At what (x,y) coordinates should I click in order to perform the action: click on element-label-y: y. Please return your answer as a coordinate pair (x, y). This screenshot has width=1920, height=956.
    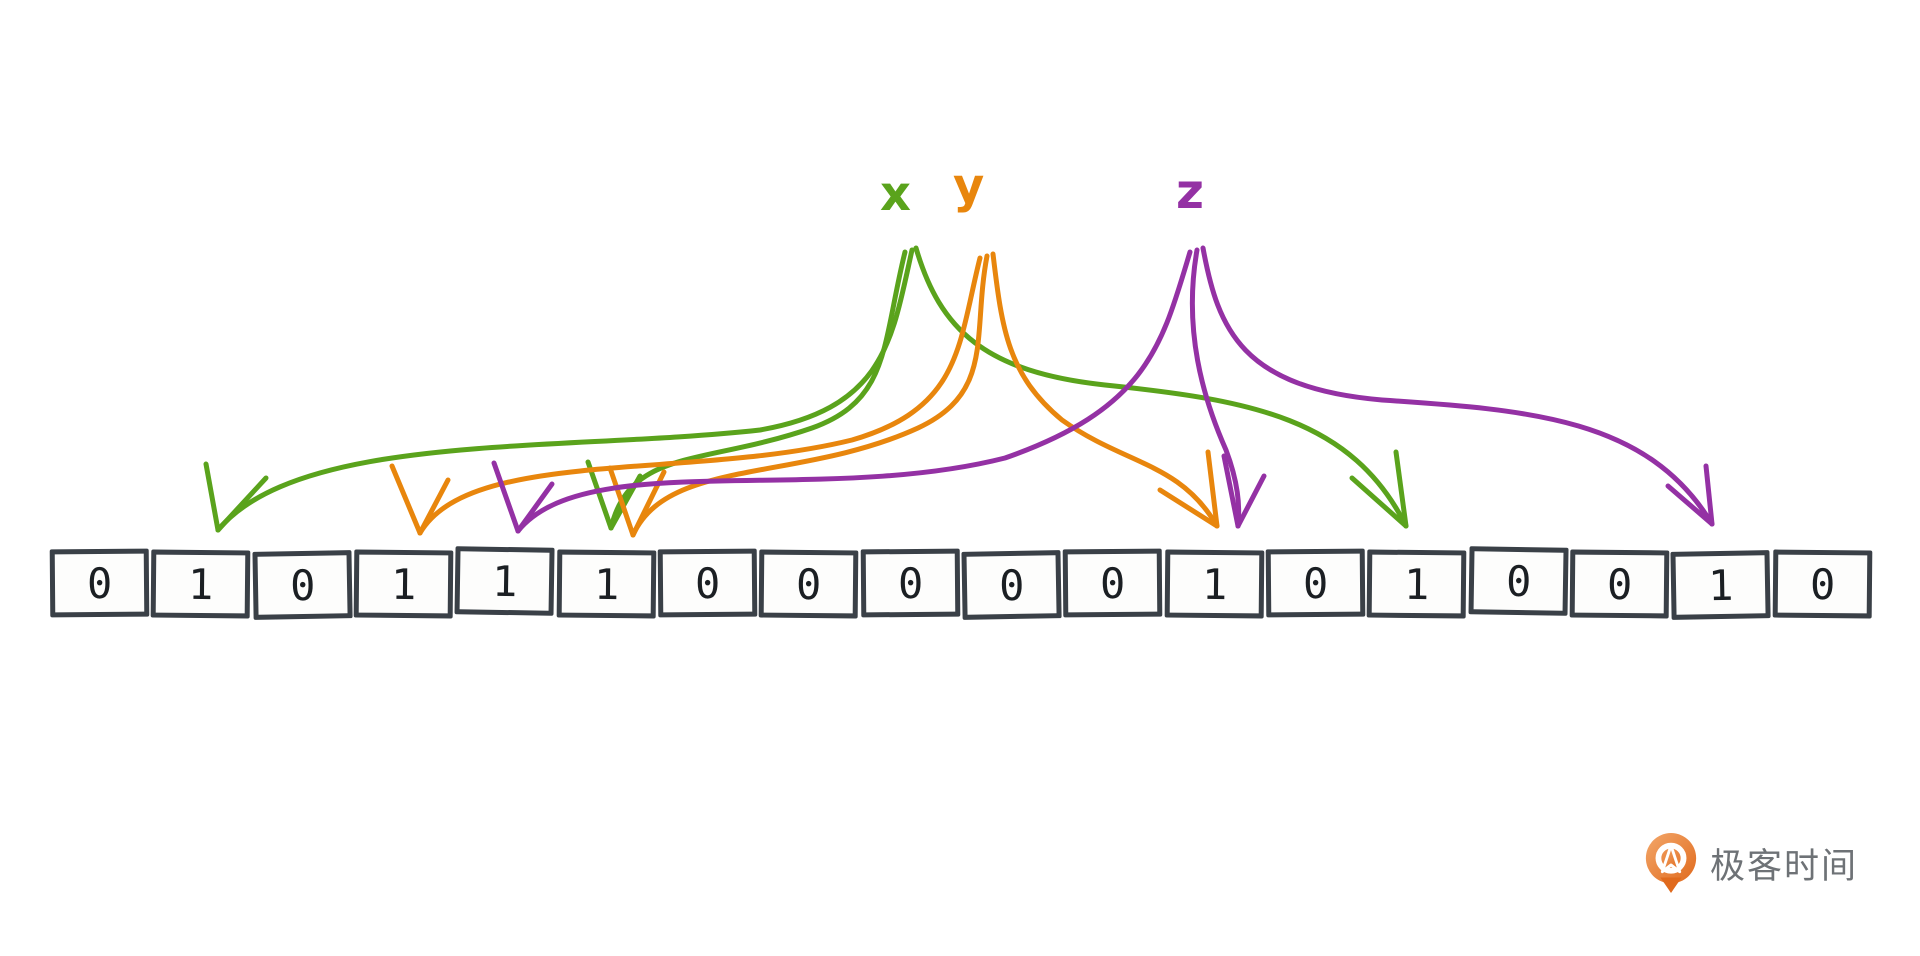
    Looking at the image, I should click on (969, 186).